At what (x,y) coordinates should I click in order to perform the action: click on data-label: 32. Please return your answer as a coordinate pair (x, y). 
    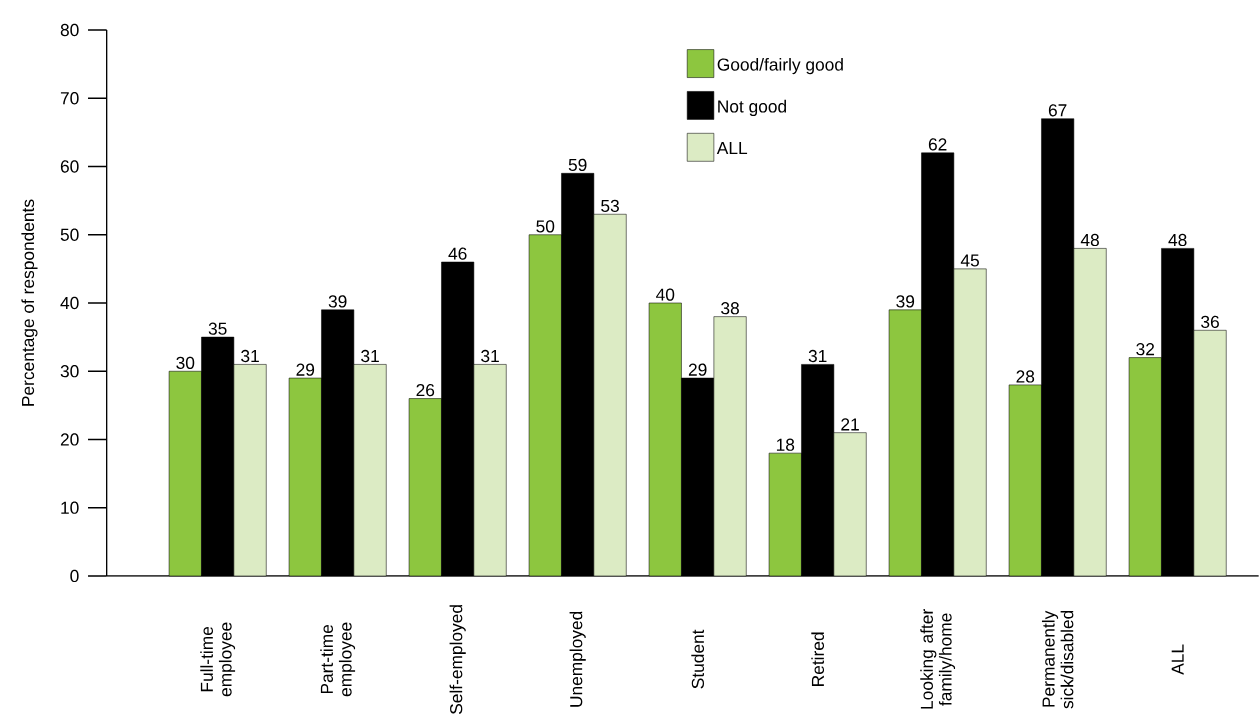
    Looking at the image, I should click on (1145, 349).